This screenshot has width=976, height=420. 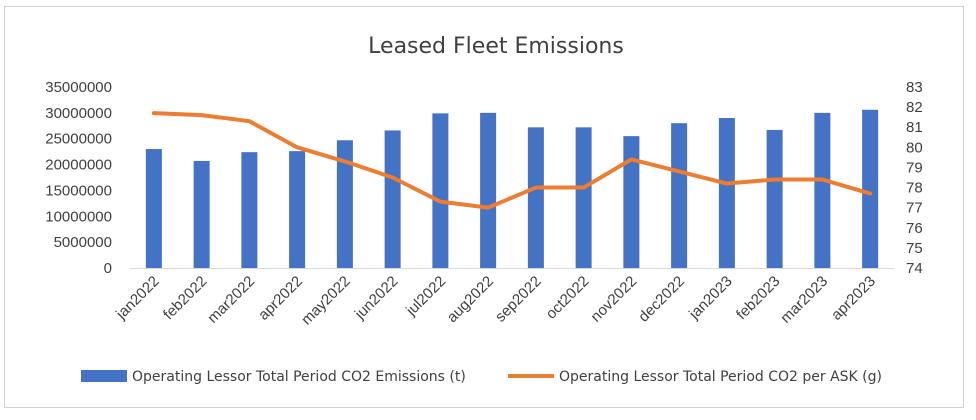 I want to click on x-tick-label: jan2023, so click(x=710, y=298).